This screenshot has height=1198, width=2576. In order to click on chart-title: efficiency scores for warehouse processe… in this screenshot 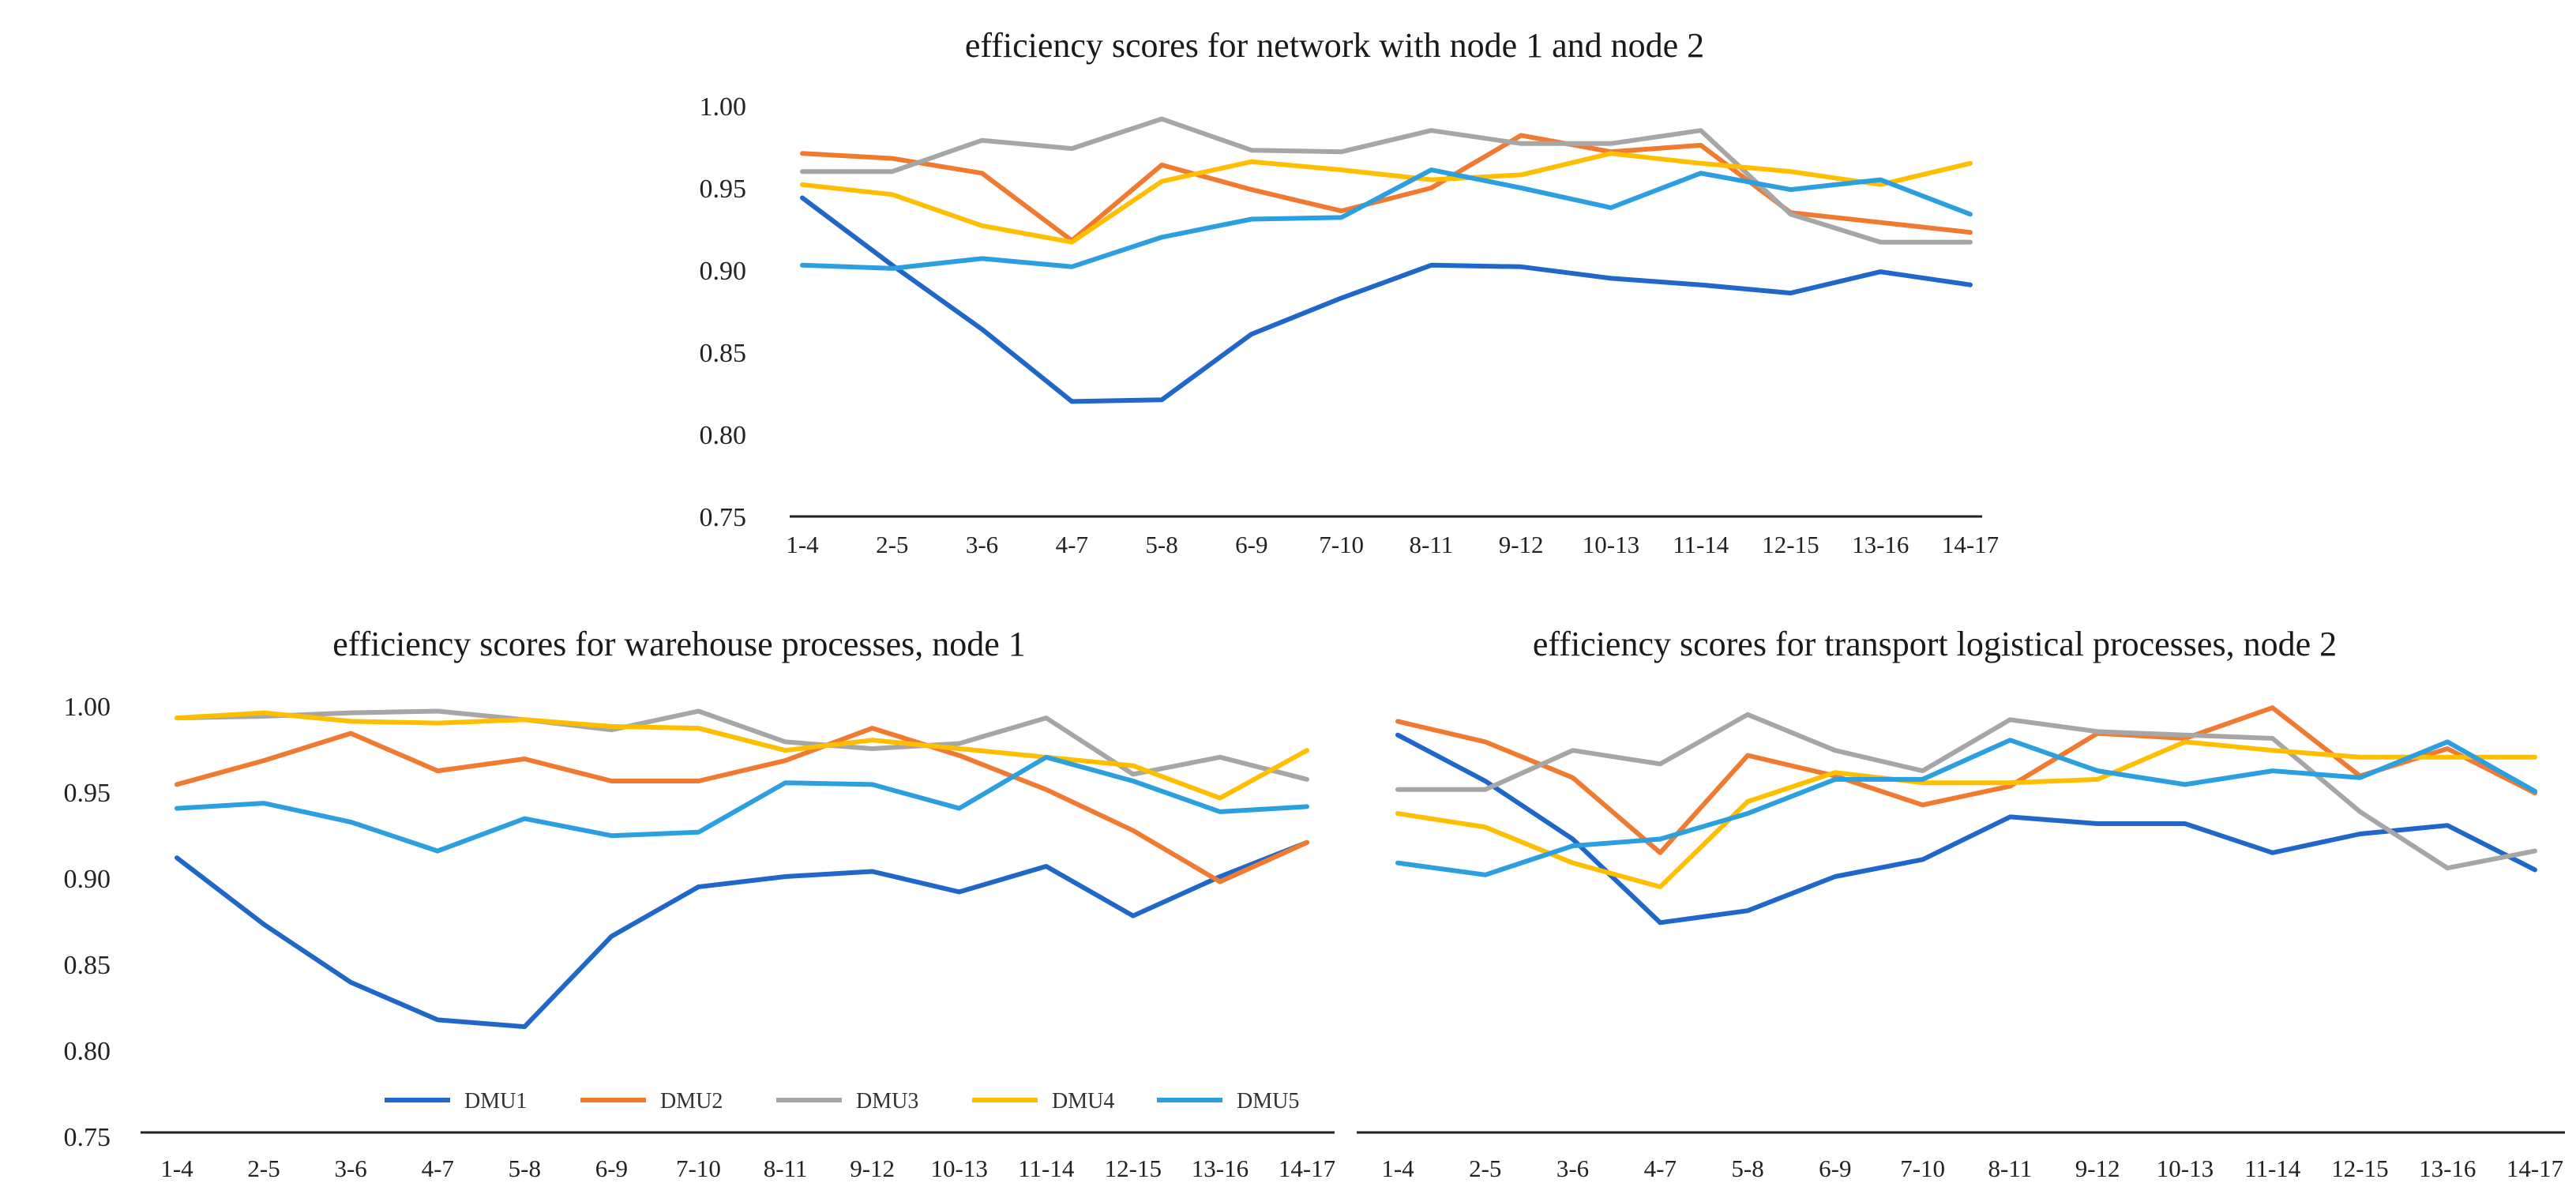, I will do `click(679, 644)`.